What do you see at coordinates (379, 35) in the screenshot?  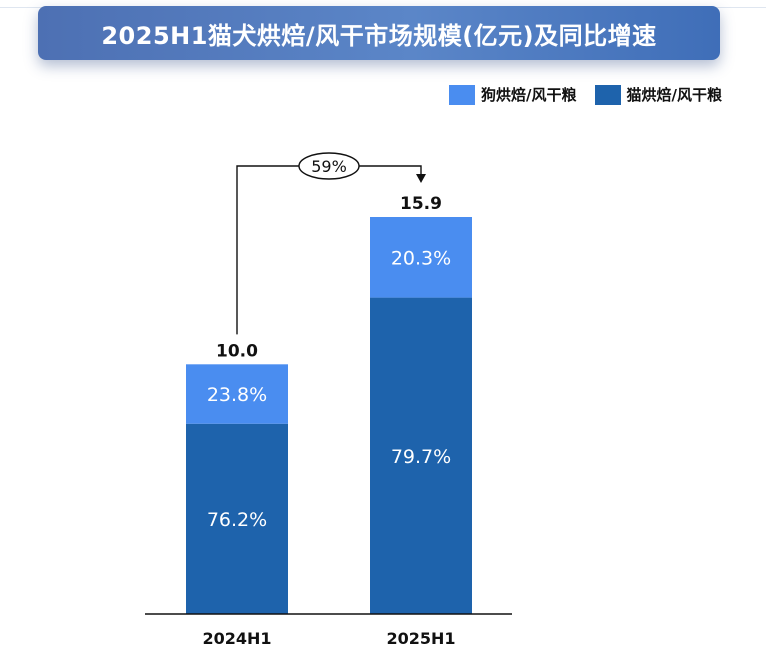 I see `chart-title: 2025H1猫犬烘焙/风干市场规模(亿元)及同比增速` at bounding box center [379, 35].